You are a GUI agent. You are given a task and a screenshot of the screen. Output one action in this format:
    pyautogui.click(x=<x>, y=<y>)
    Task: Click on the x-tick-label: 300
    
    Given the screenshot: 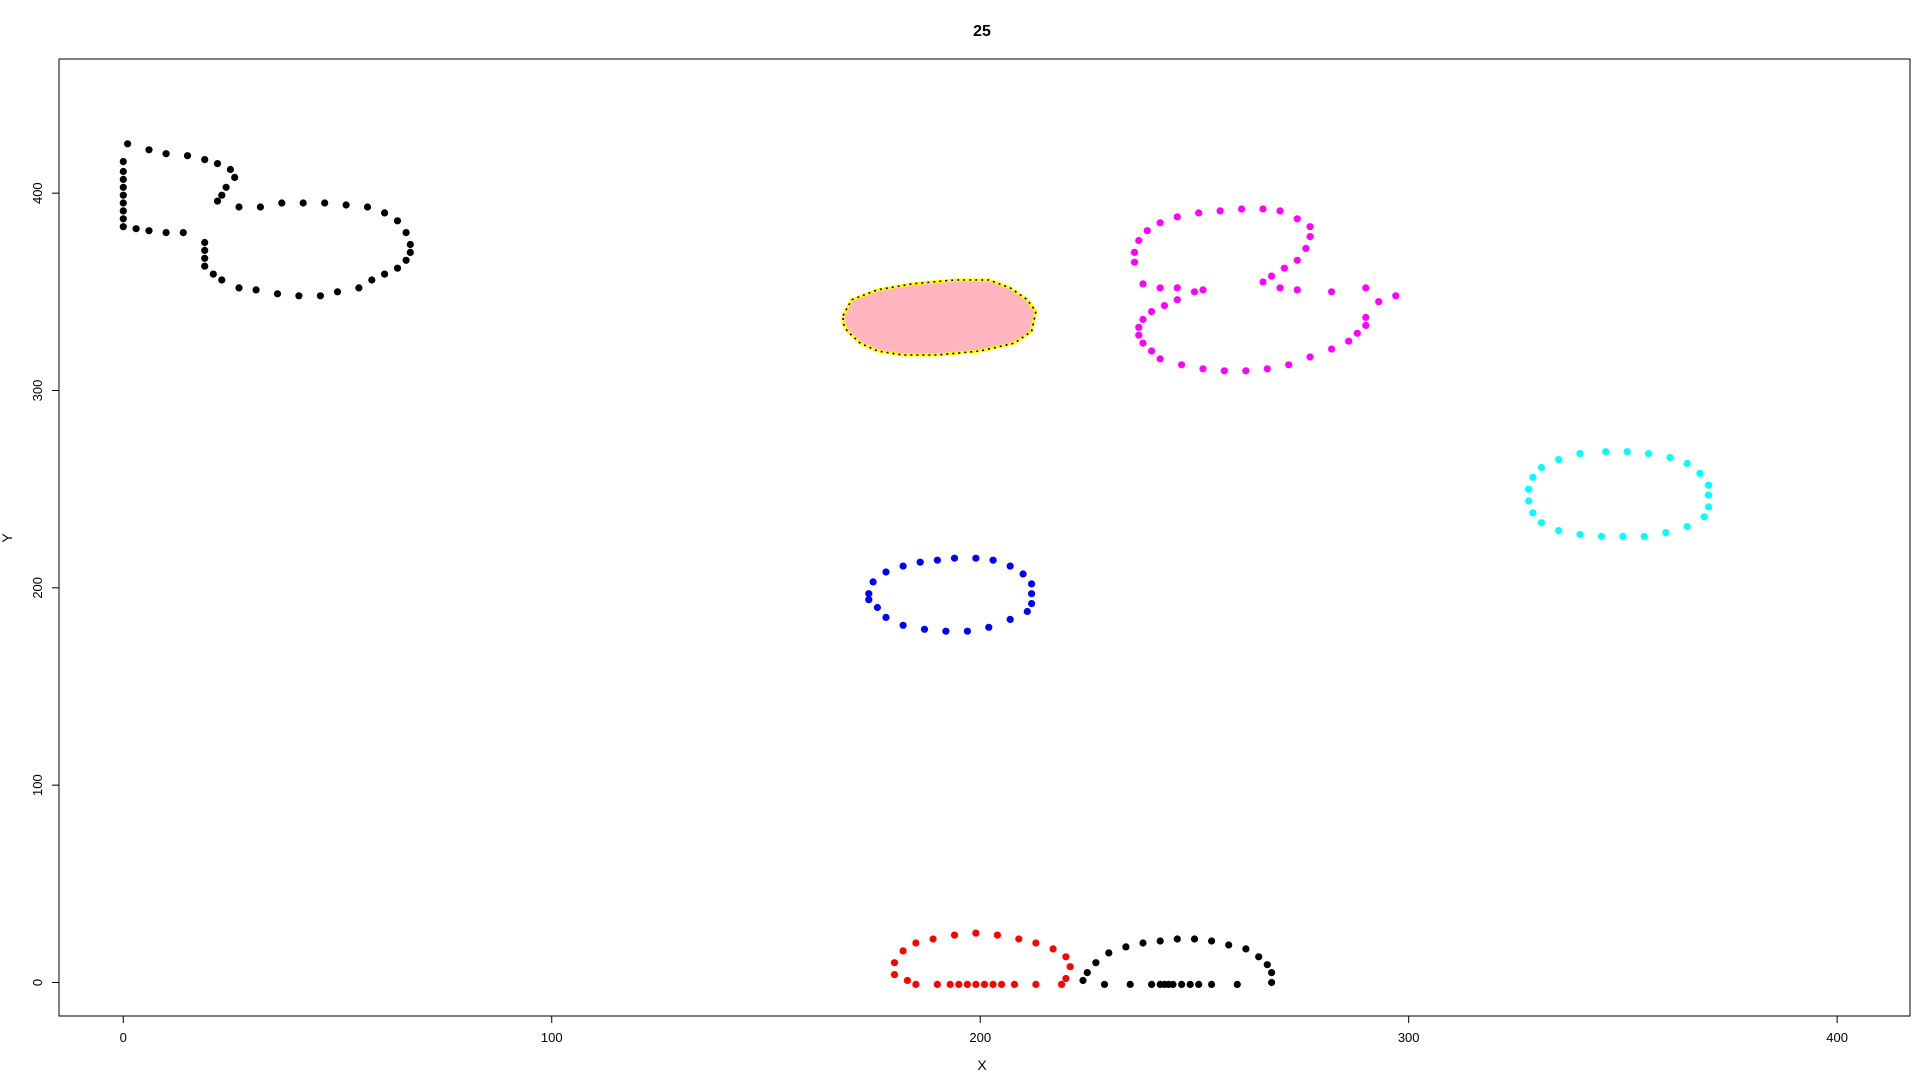 What is the action you would take?
    pyautogui.click(x=1409, y=1037)
    